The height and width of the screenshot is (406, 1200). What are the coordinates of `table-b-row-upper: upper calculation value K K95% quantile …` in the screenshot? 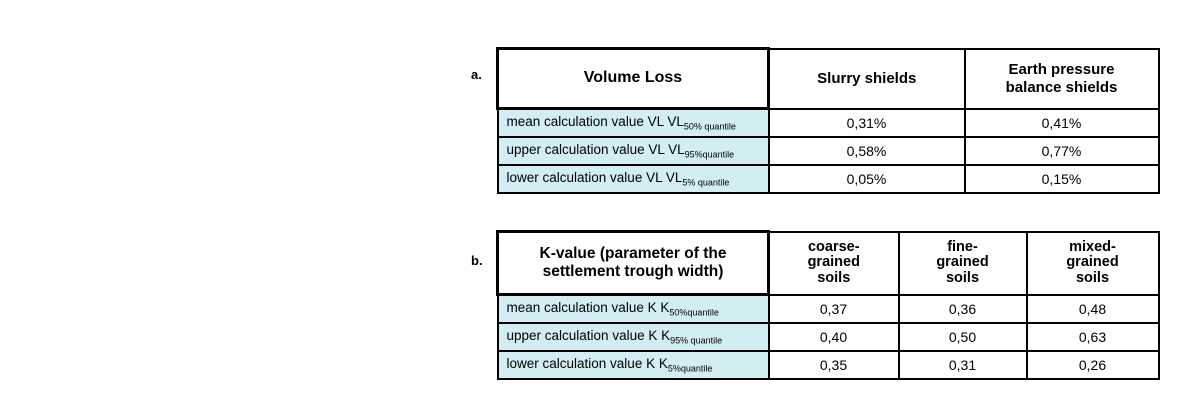 It's located at (828, 336).